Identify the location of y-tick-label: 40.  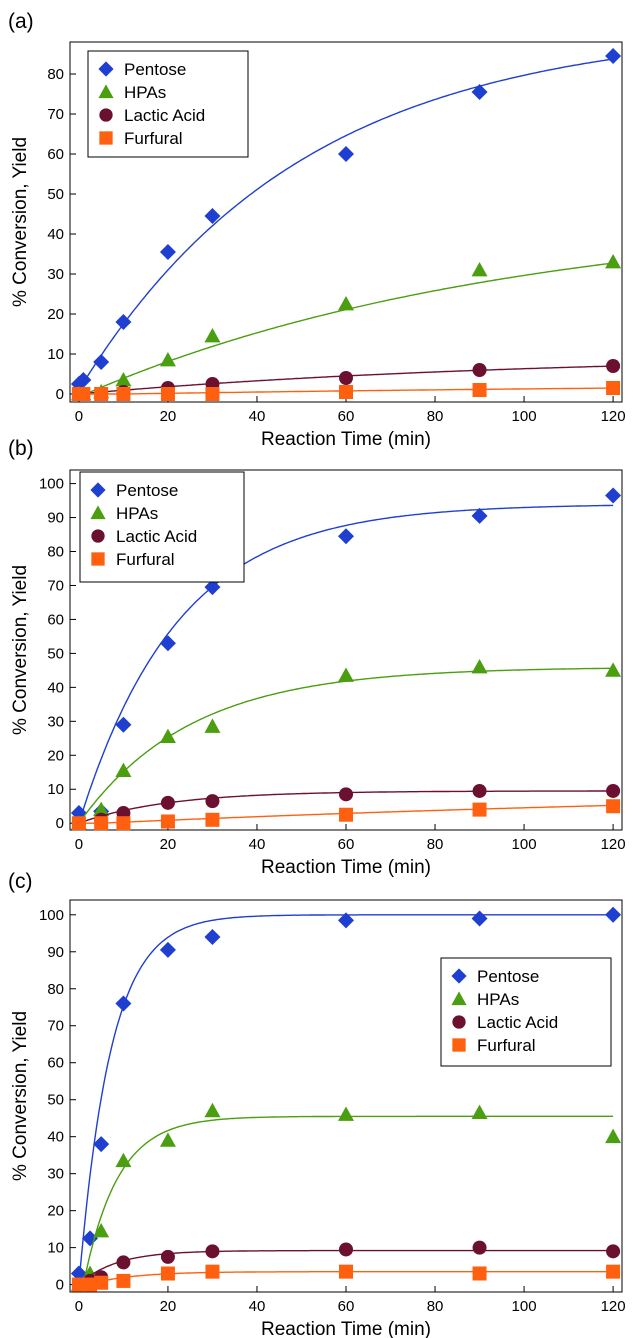
(55, 687).